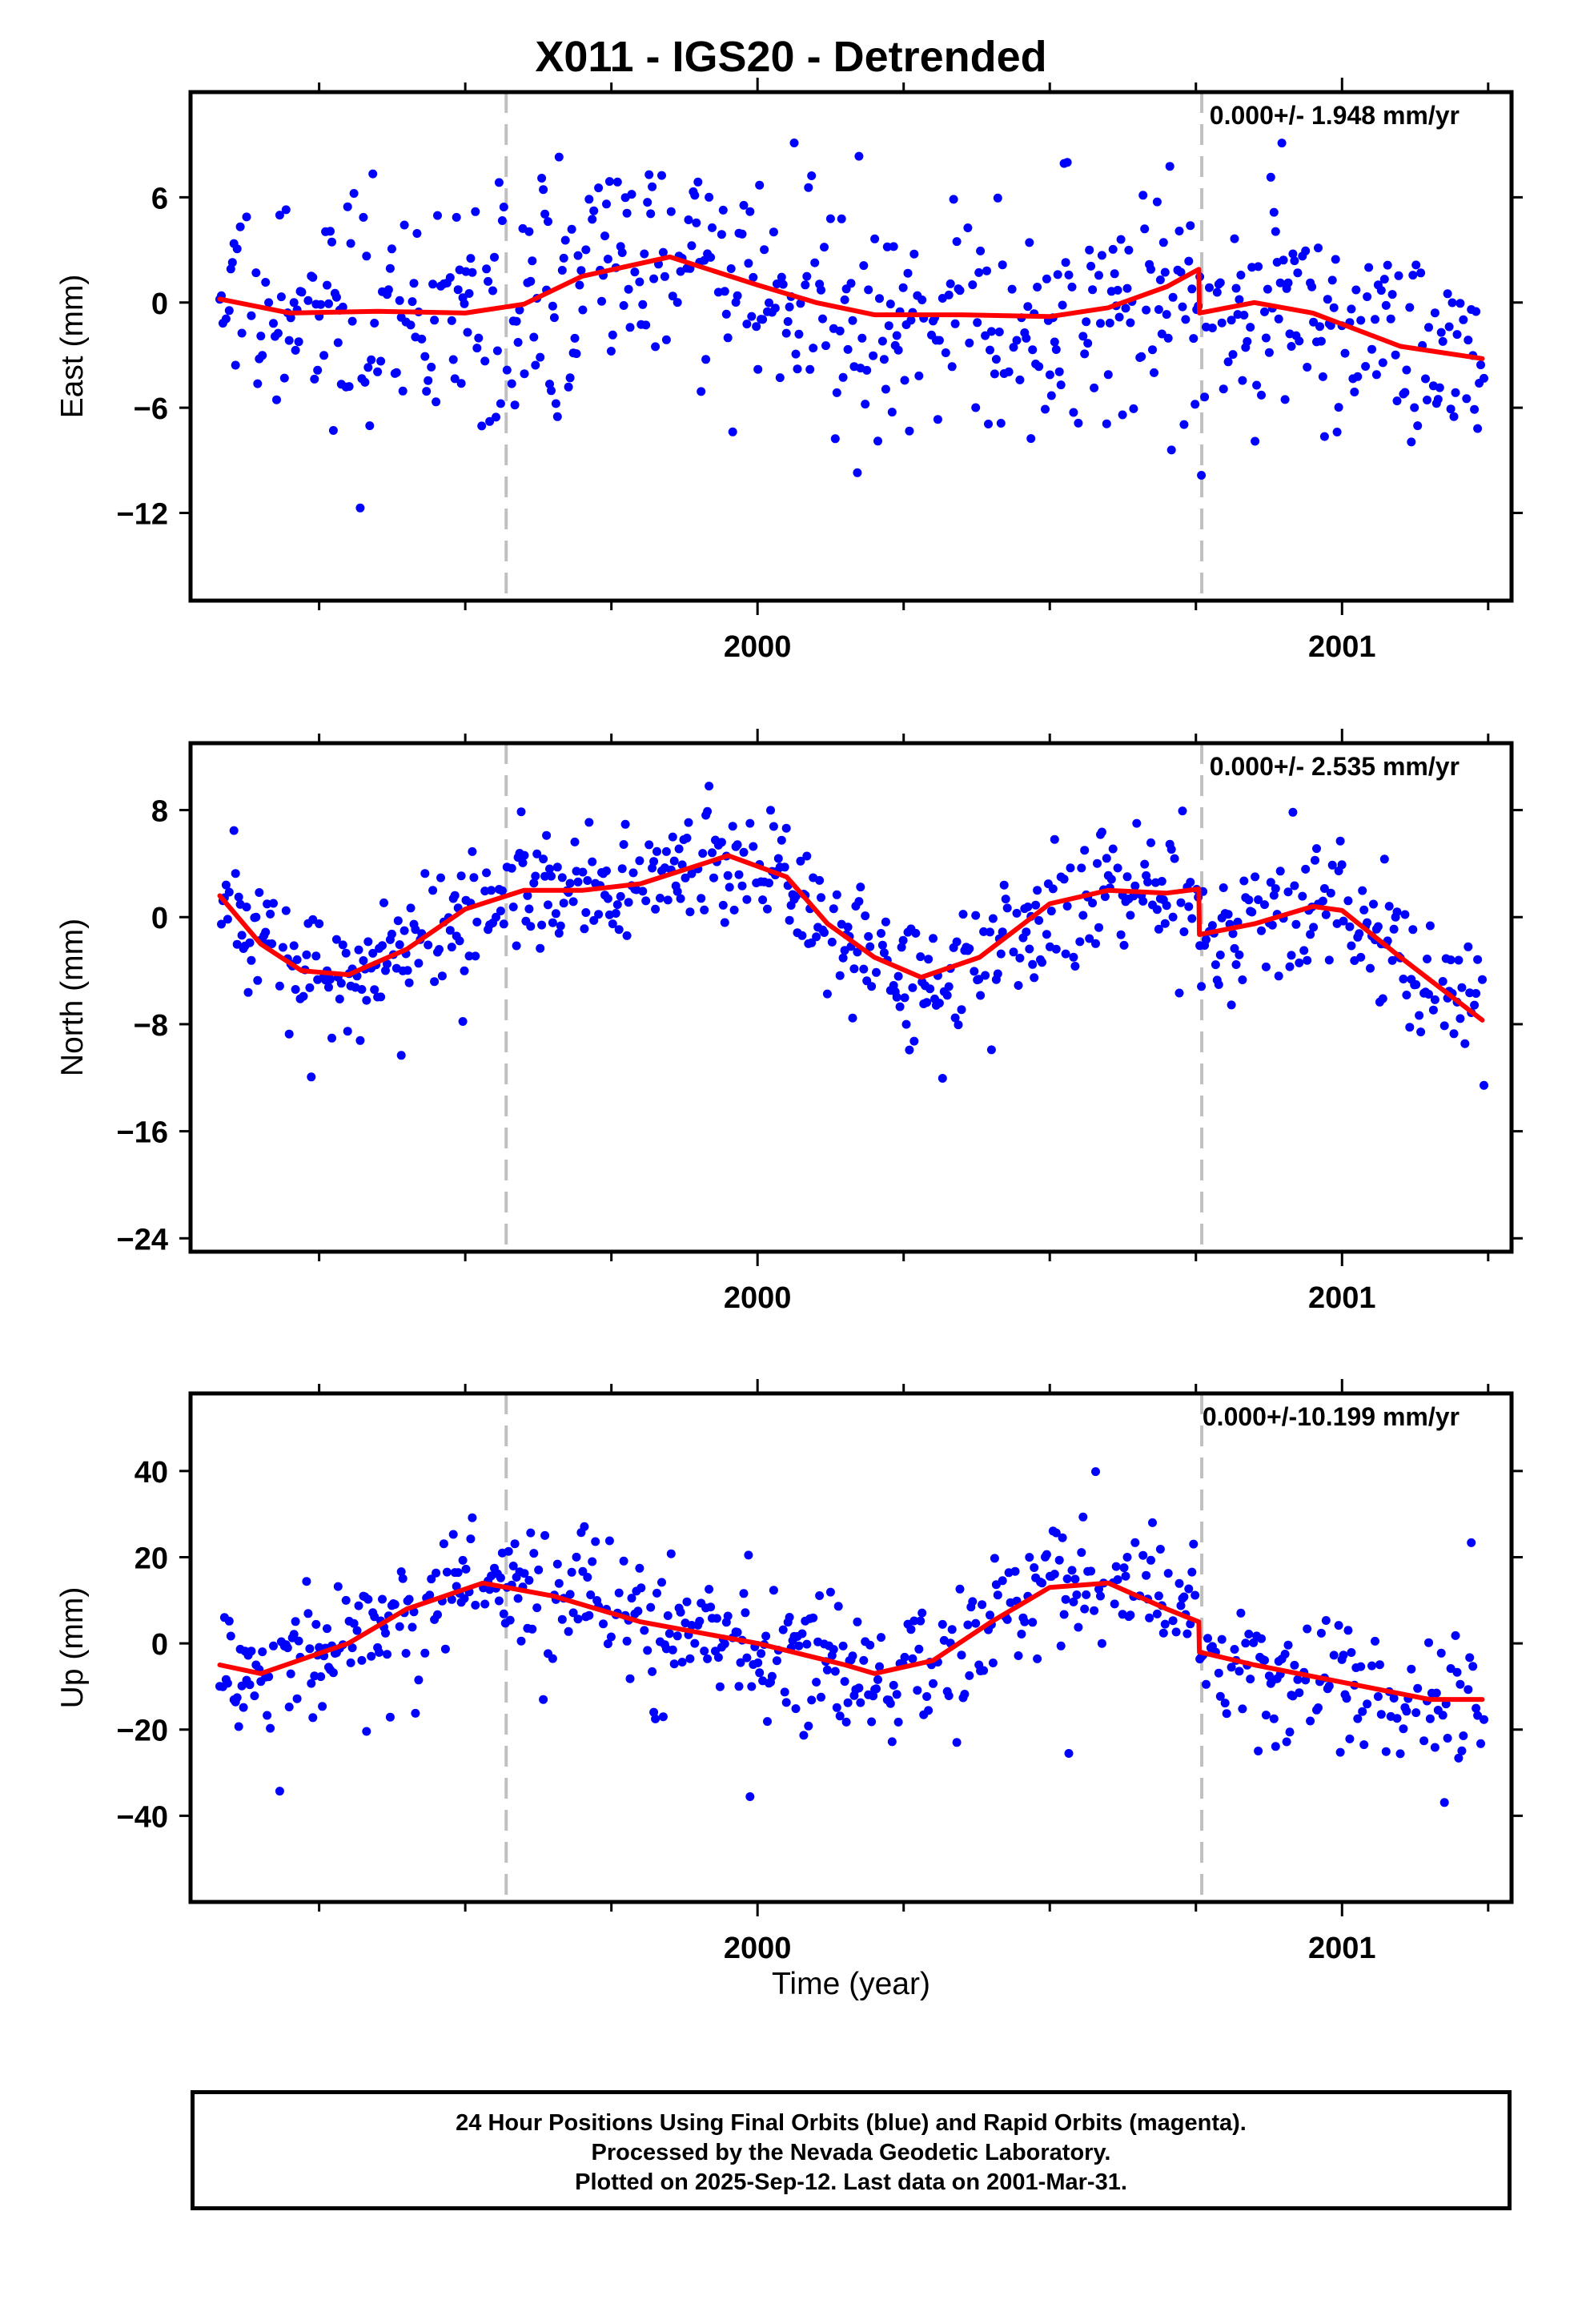 The width and height of the screenshot is (1582, 2324). What do you see at coordinates (142, 515) in the screenshot?
I see `y-tick-label: −12` at bounding box center [142, 515].